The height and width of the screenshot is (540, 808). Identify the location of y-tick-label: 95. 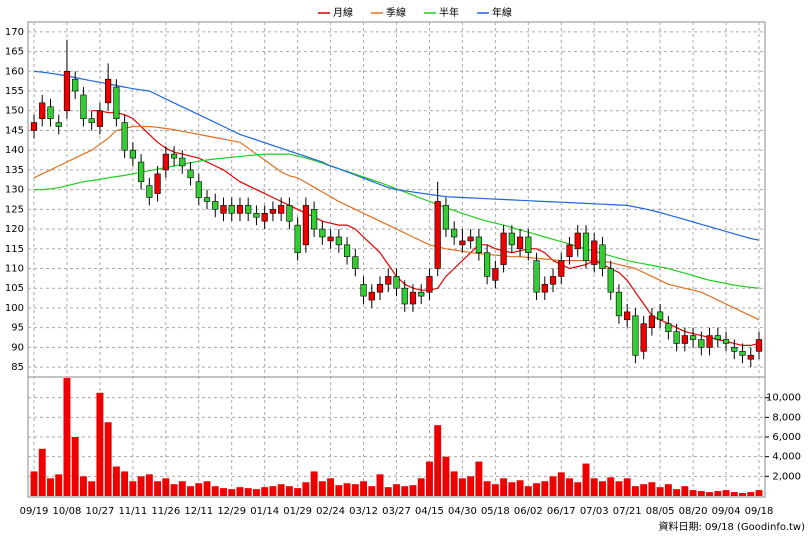
(17, 328).